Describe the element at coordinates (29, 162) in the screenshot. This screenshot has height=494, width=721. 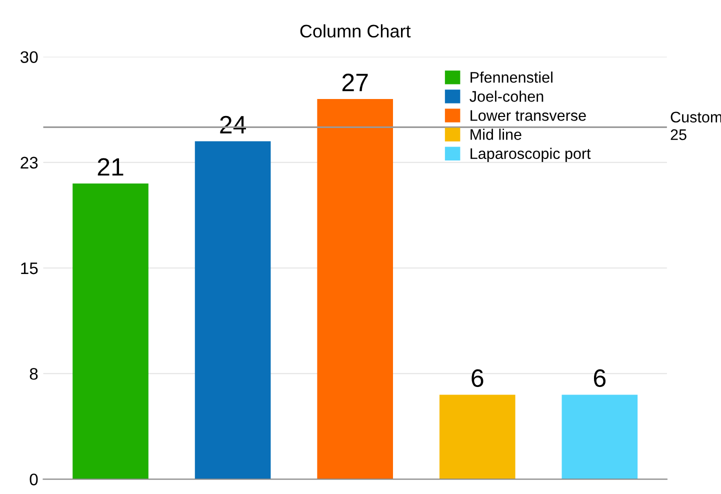
I see `y-tick-label: 23` at that location.